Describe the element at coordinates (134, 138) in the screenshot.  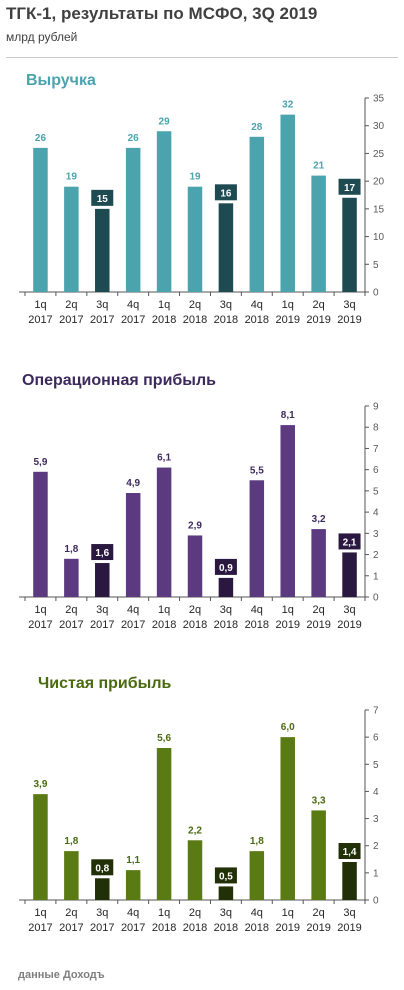
I see `value-label: 26` at that location.